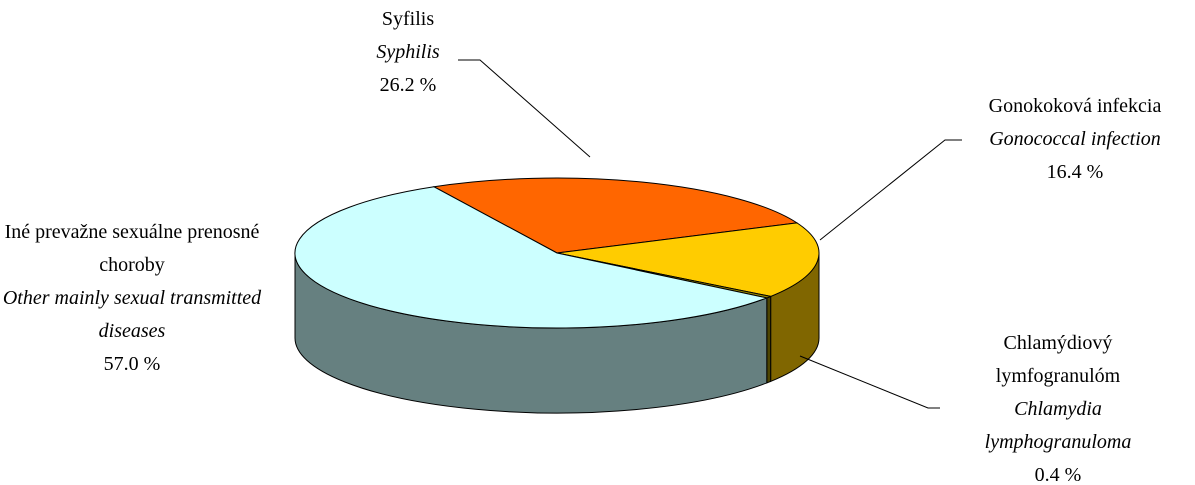 The image size is (1195, 485). Describe the element at coordinates (1058, 474) in the screenshot. I see `value-label: 0.4 %` at that location.